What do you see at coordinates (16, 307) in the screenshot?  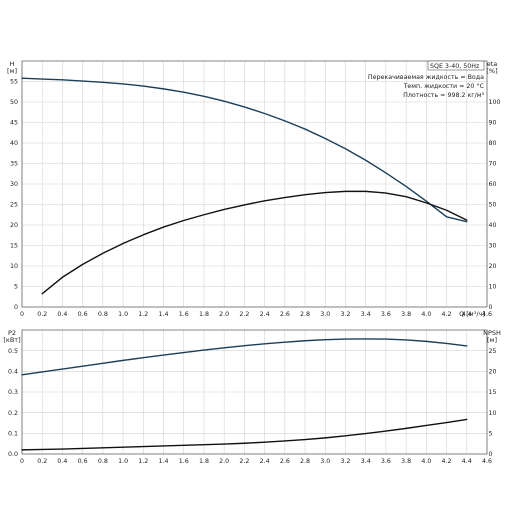 I see `y-tick-label: 0` at bounding box center [16, 307].